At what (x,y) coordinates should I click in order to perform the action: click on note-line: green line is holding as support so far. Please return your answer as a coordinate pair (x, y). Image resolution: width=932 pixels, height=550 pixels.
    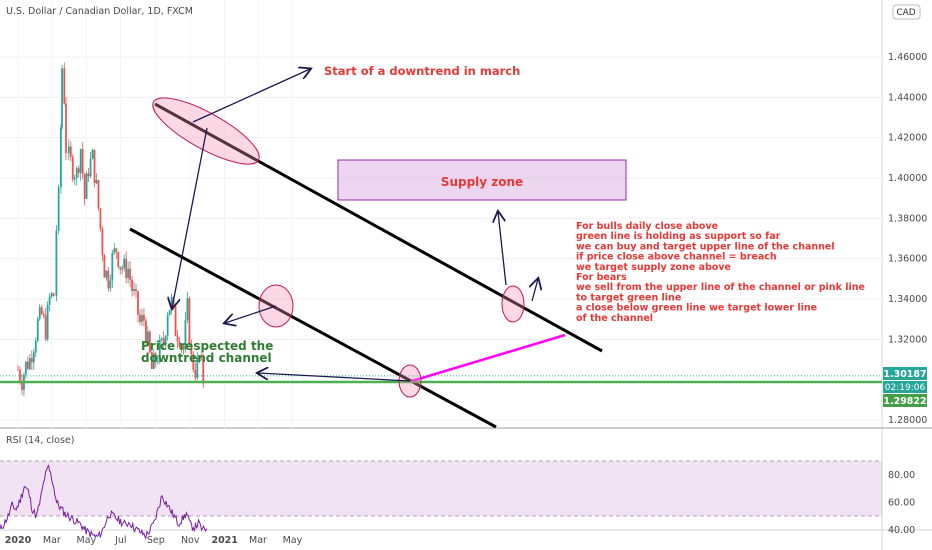
    Looking at the image, I should click on (678, 236).